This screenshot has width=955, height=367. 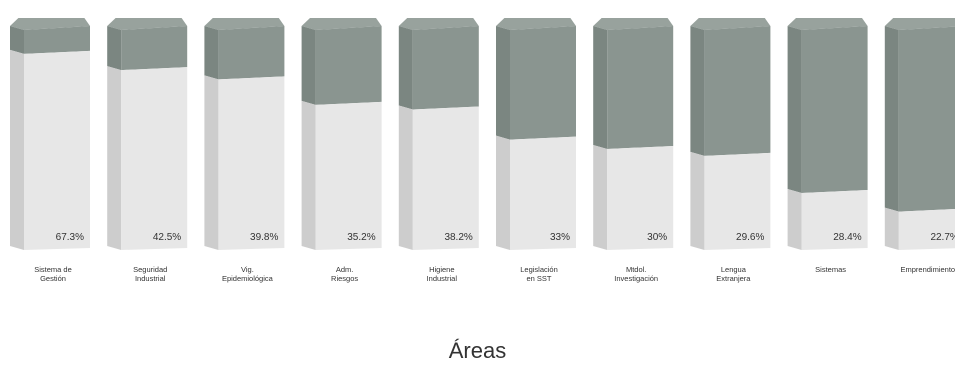 I want to click on category-label: Lengua Extranjera, so click(x=733, y=274).